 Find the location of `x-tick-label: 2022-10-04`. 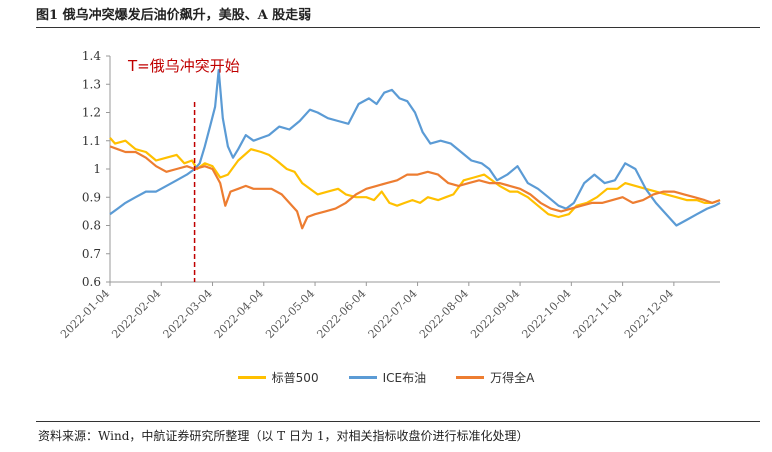

x-tick-label: 2022-10-04 is located at coordinates (546, 314).